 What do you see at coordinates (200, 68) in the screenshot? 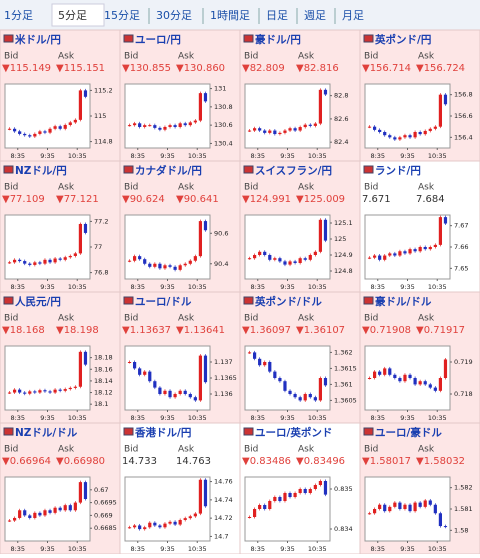
I see `ask-value: ▼130.860` at bounding box center [200, 68].